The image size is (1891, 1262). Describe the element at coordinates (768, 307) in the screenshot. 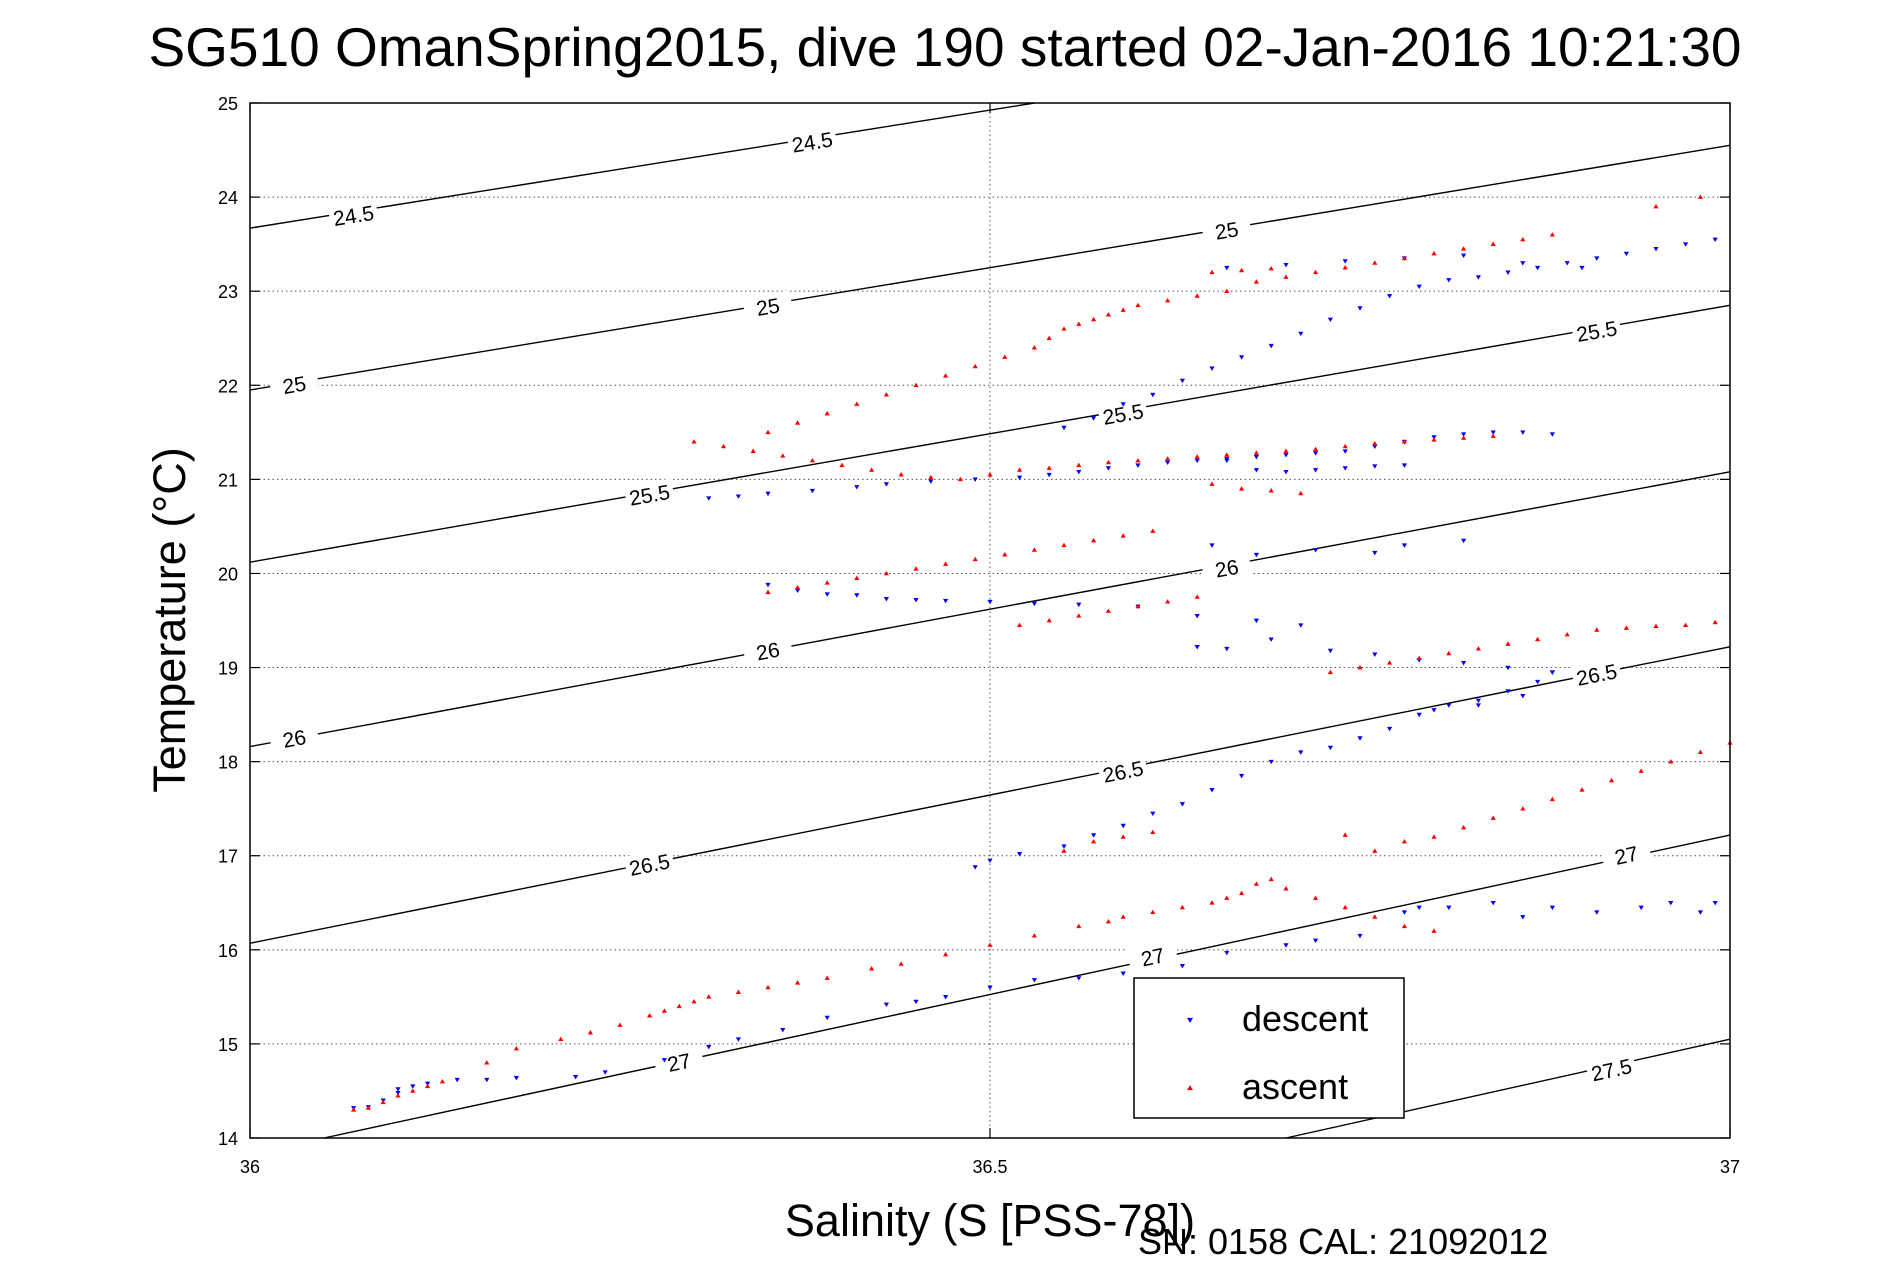

I see `contour-label: 25` at that location.